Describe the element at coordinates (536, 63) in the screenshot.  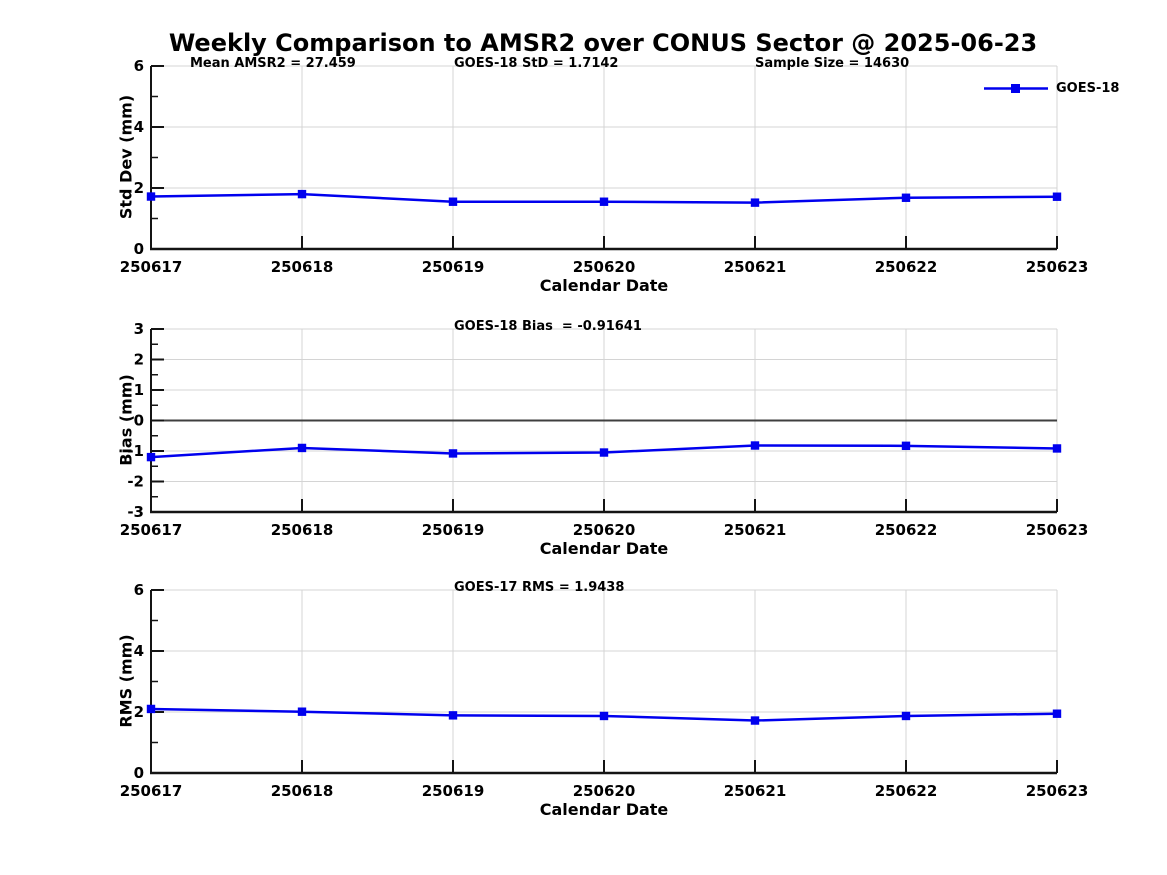
I see `annotation-goes18-std: GOES-18 StD = 1.7142` at that location.